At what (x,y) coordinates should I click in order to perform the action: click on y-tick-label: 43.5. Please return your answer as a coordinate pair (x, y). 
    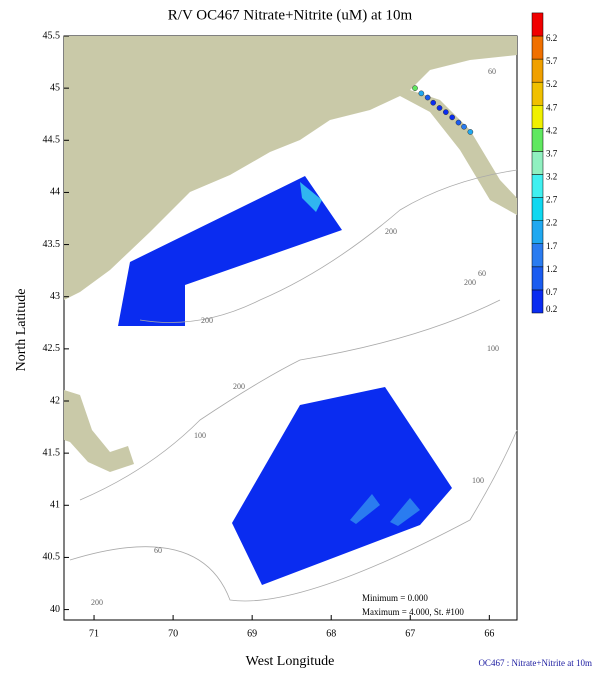
    Looking at the image, I should click on (52, 244).